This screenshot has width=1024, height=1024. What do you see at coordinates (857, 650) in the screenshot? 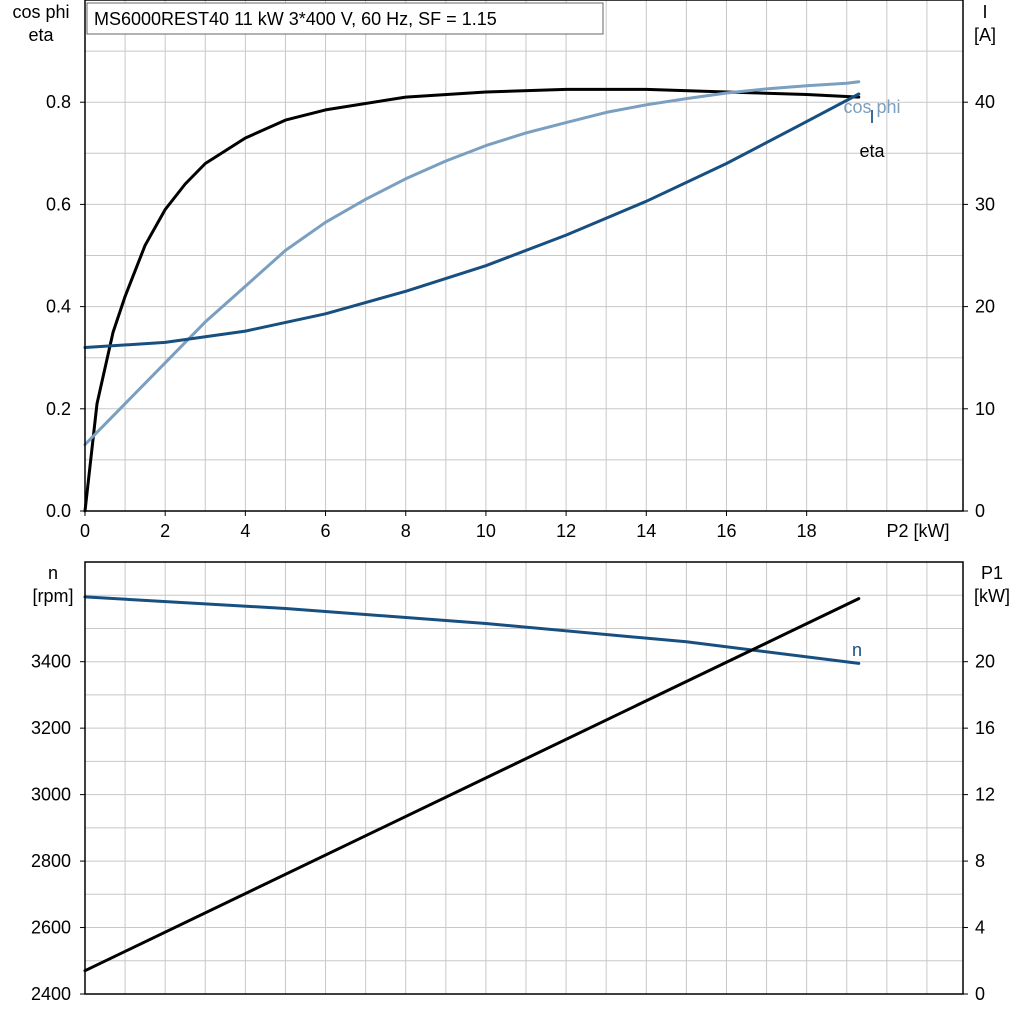
I see `series-label-n: n` at bounding box center [857, 650].